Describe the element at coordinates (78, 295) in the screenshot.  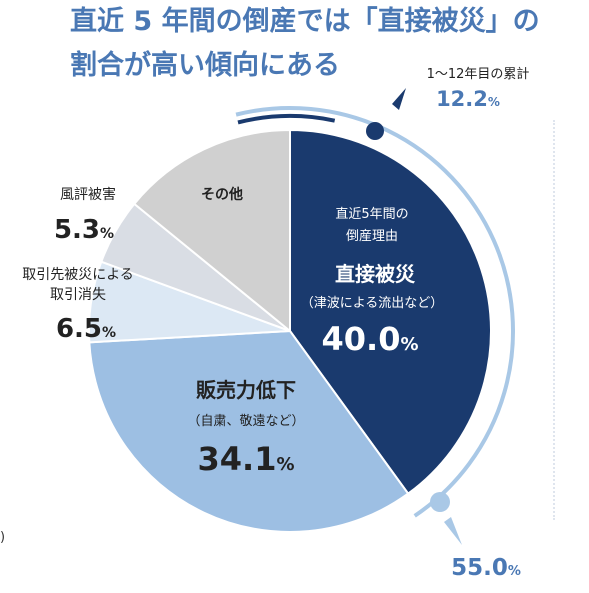
I see `slice-3-label-2: 取引消失` at that location.